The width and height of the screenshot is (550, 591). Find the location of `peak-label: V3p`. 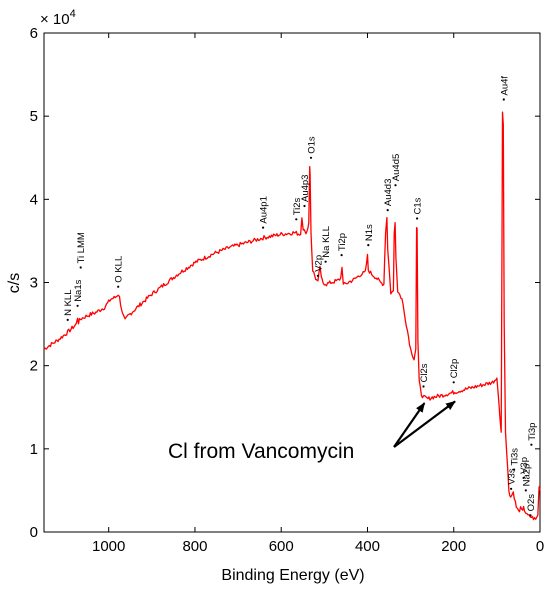

peak-label: V3p is located at coordinates (524, 468).